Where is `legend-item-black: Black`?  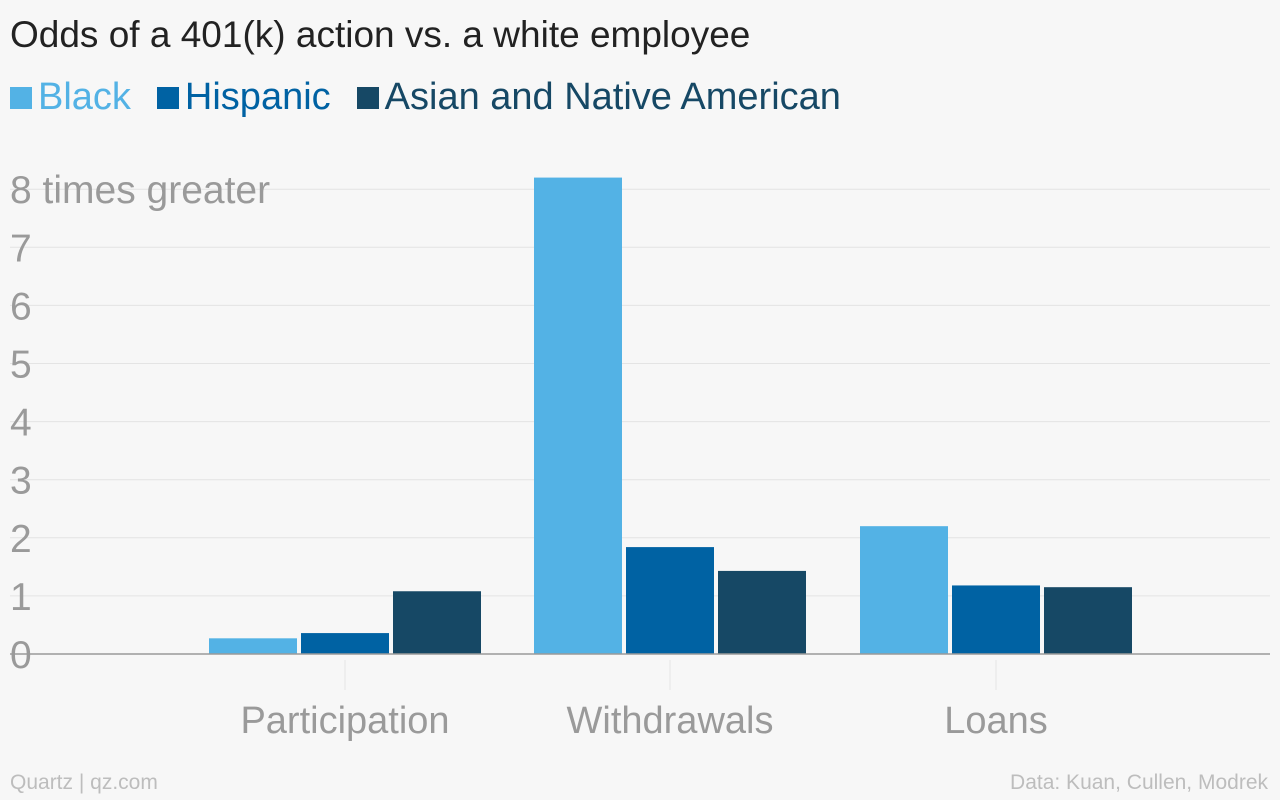
legend-item-black: Black is located at coordinates (70, 97).